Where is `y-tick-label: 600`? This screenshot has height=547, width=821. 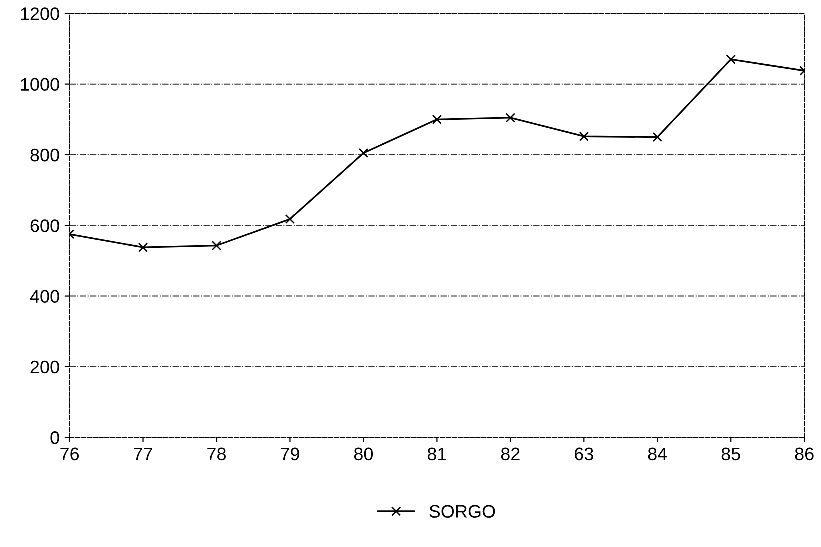 y-tick-label: 600 is located at coordinates (45, 226).